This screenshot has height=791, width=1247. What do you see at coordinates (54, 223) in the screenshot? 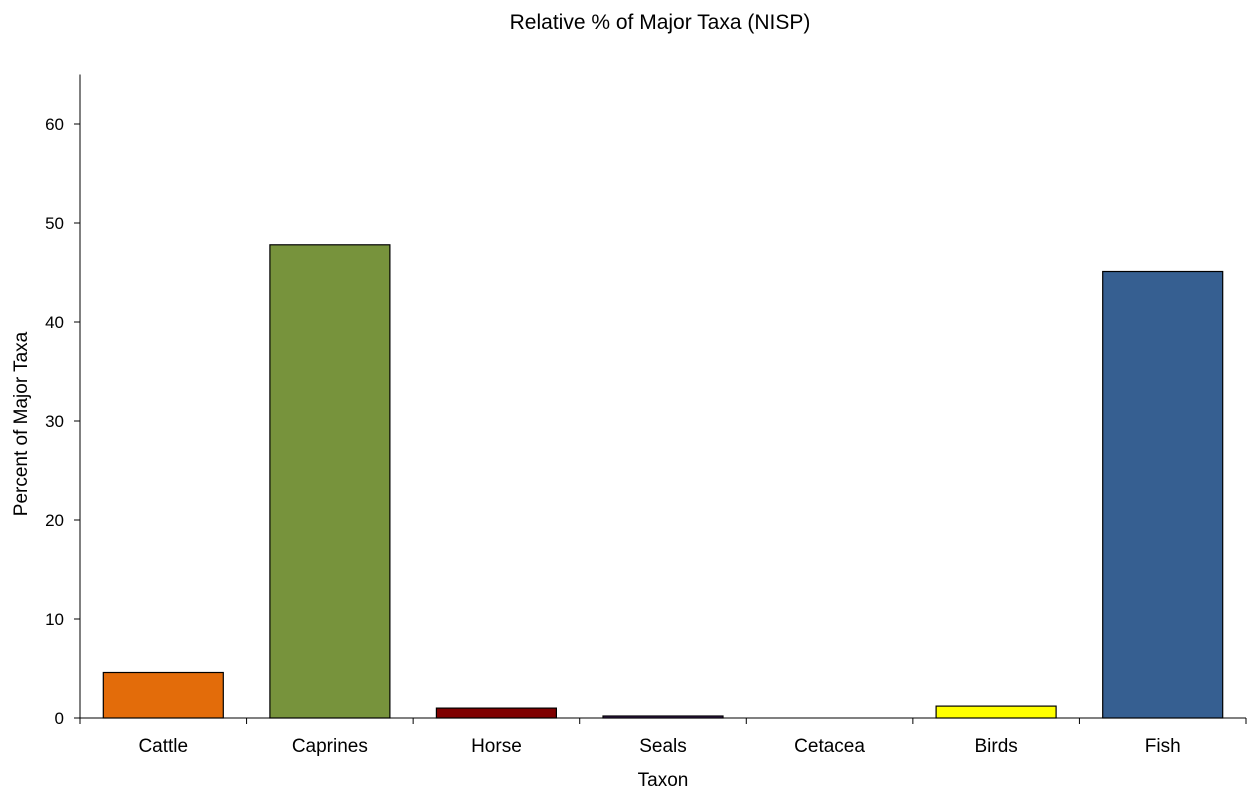
I see `y-tick-label: 50` at bounding box center [54, 223].